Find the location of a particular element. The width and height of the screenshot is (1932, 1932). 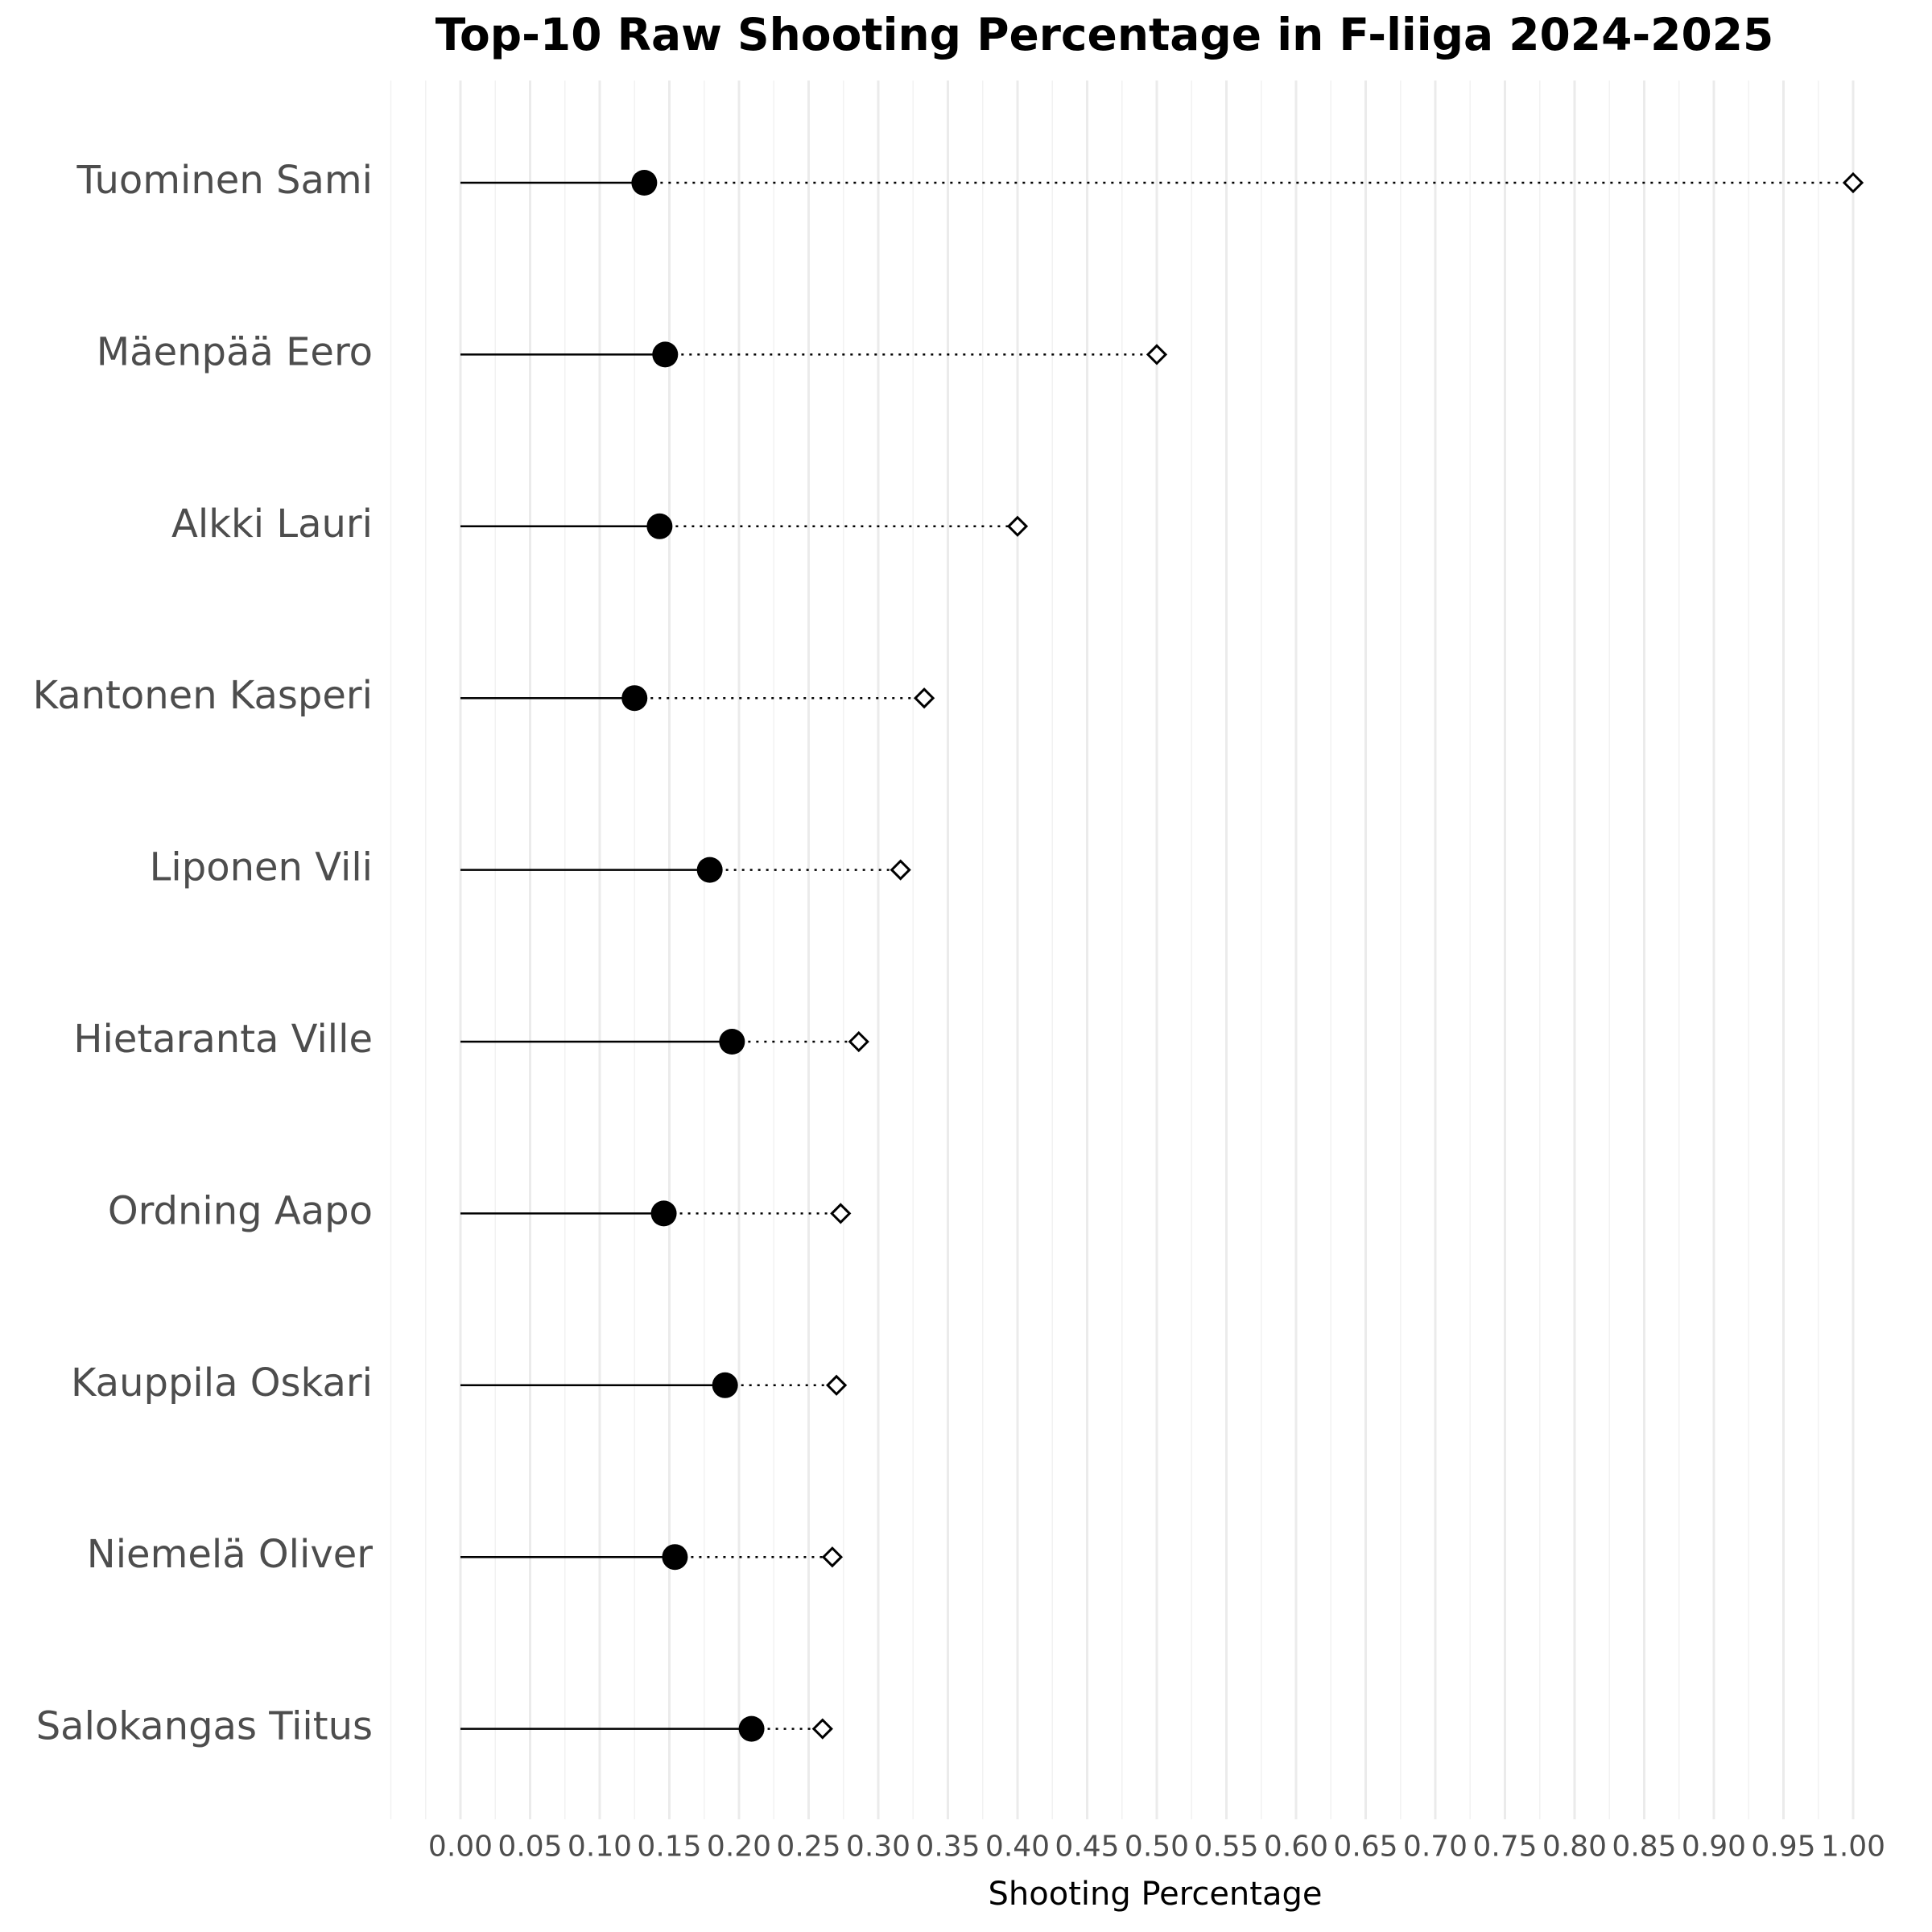

x-tick-label: 0.70 is located at coordinates (1435, 1848).